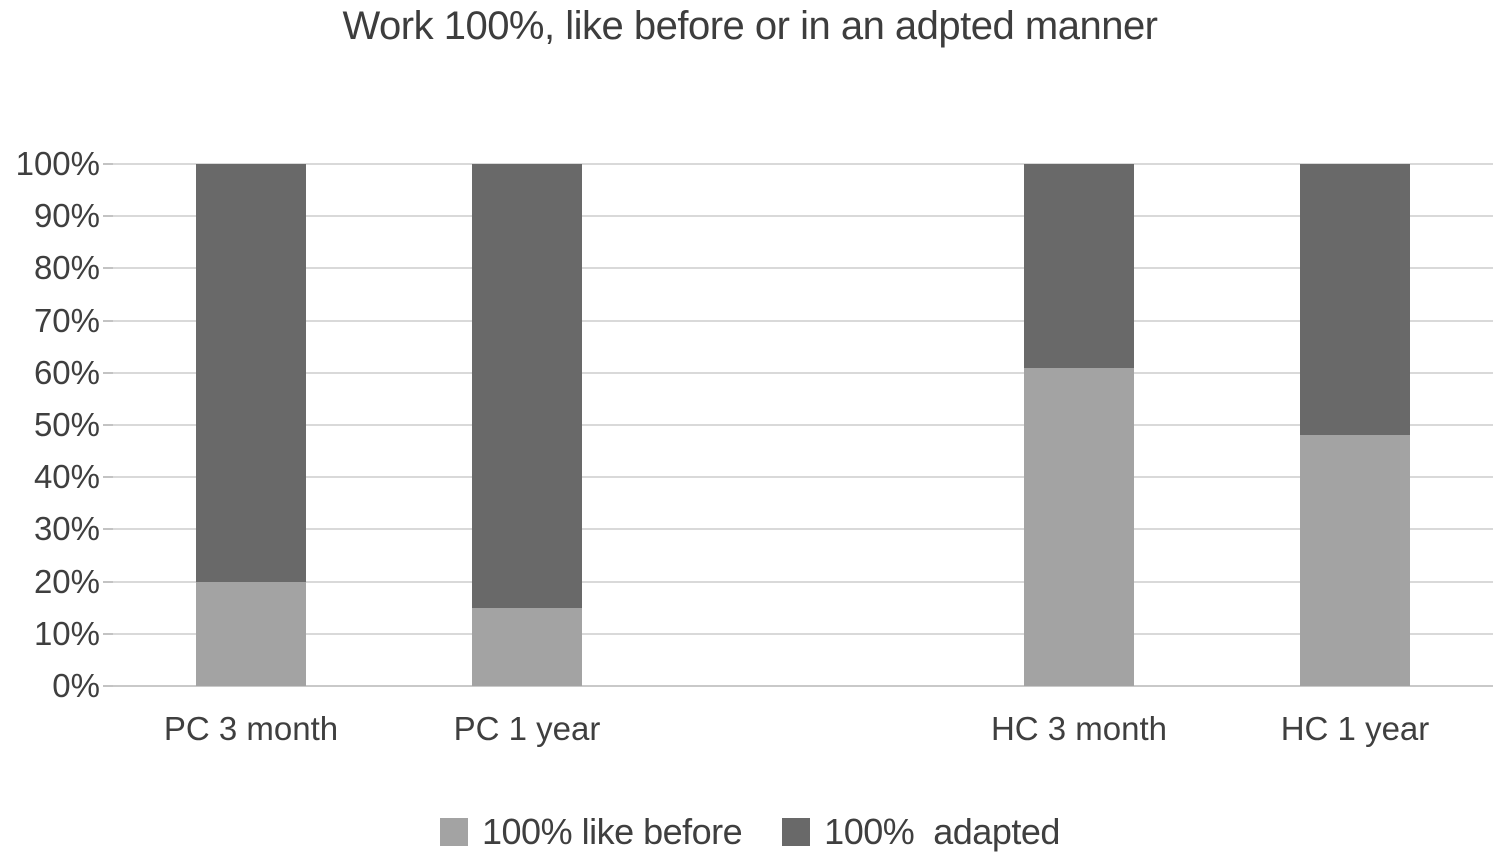  I want to click on y-tick-label: 40%, so click(66, 476).